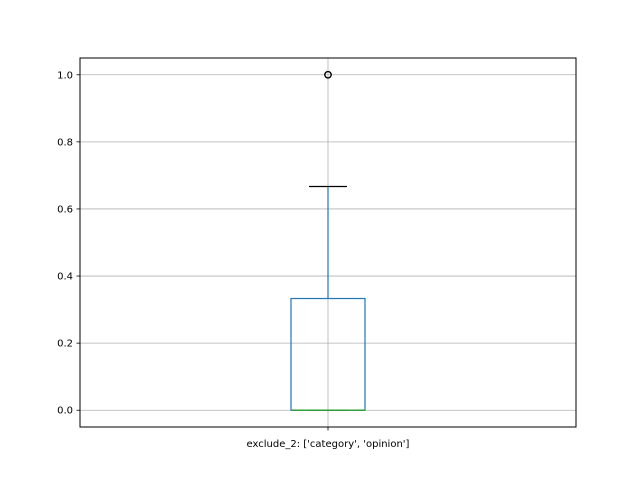  What do you see at coordinates (65, 75) in the screenshot?
I see `y-tick-label: 1.0` at bounding box center [65, 75].